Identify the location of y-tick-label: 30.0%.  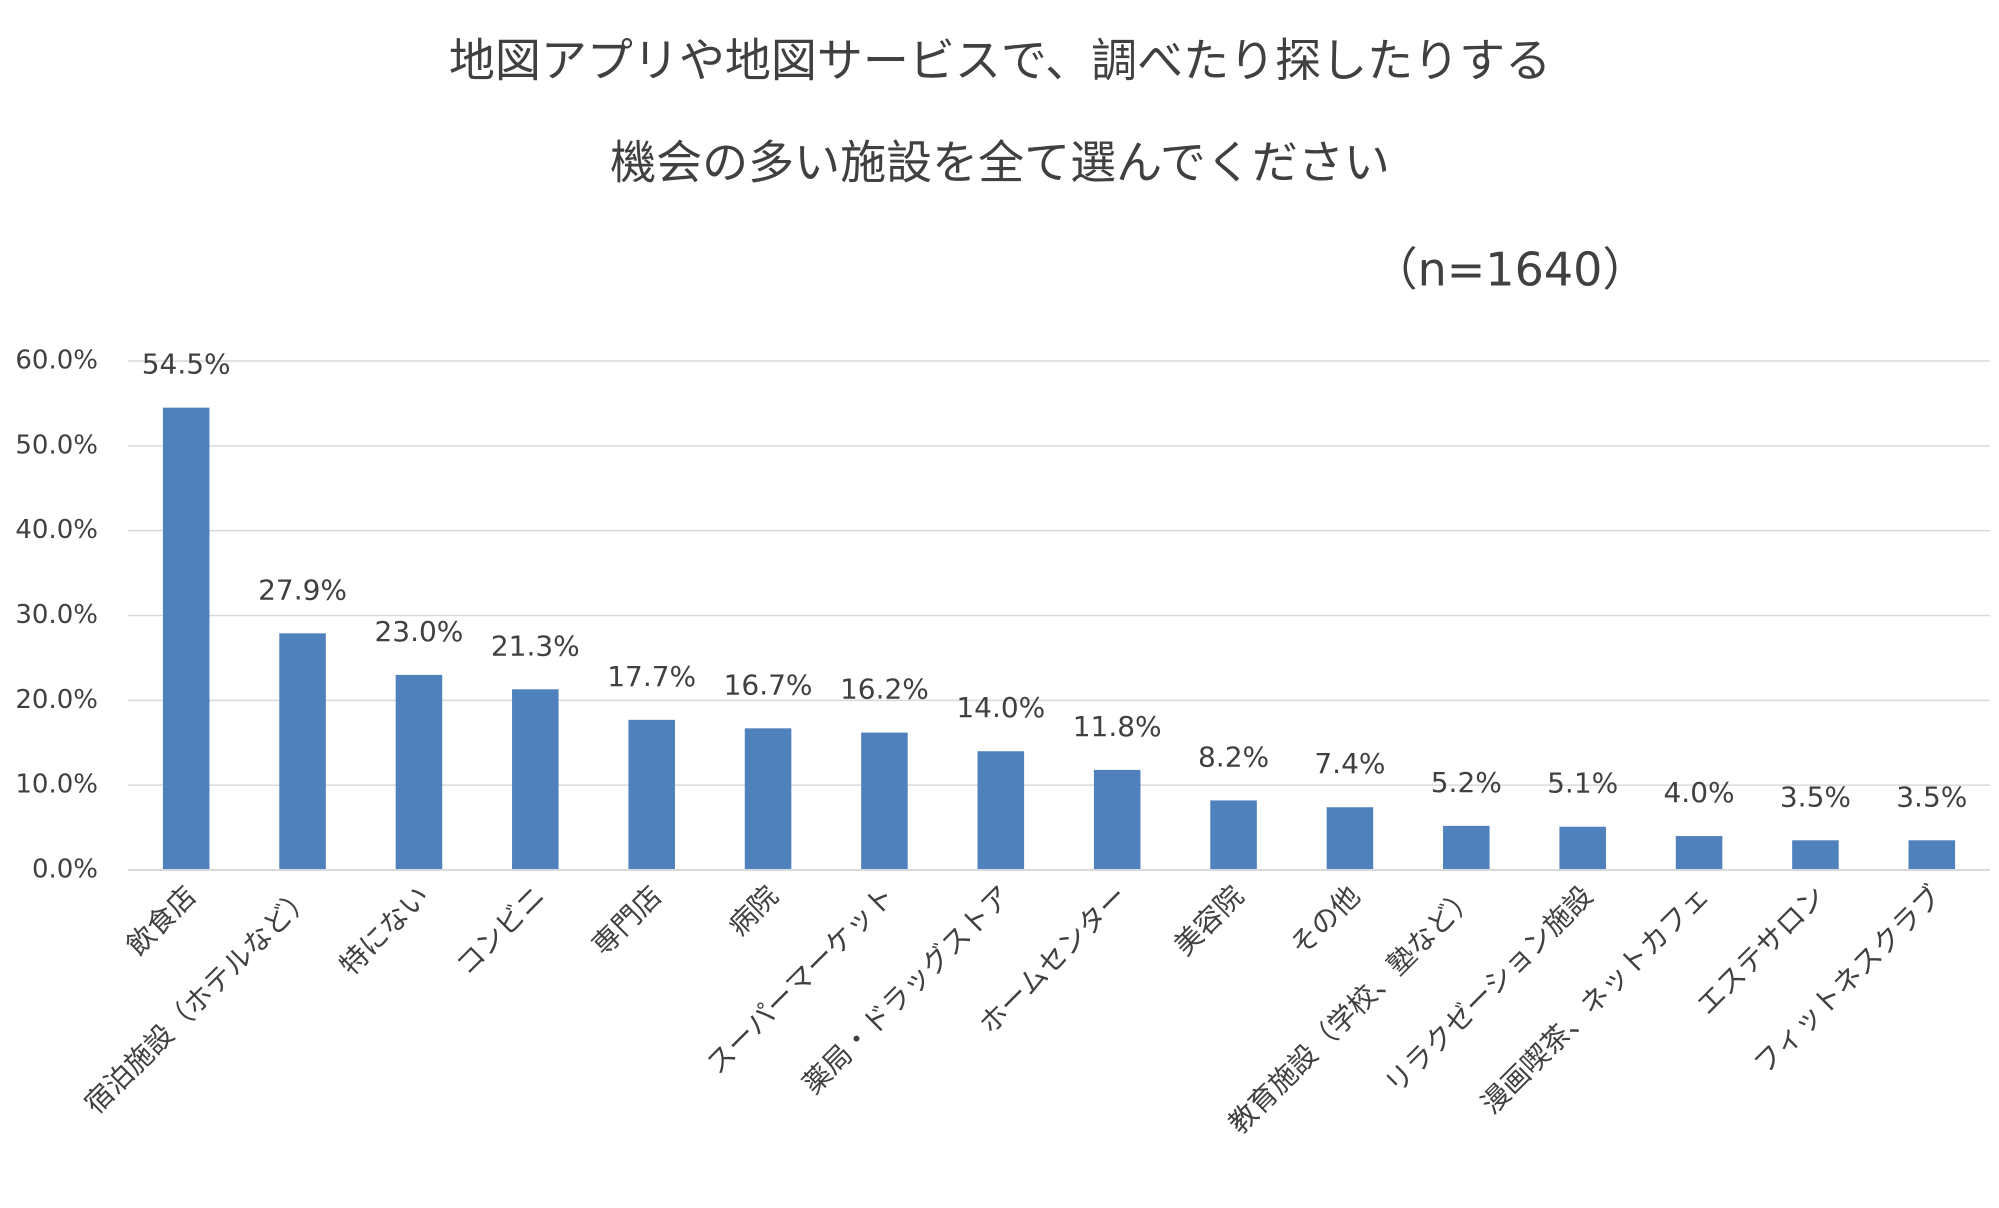
(56, 615).